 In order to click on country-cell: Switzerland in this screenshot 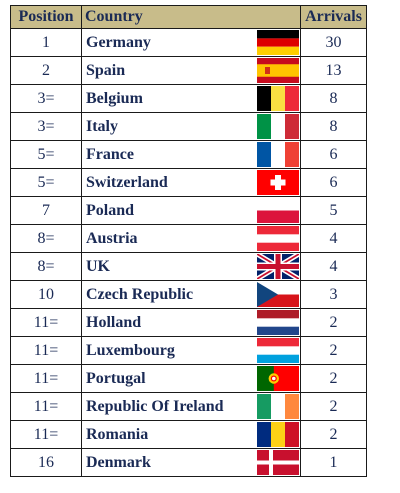, I will do `click(191, 182)`.